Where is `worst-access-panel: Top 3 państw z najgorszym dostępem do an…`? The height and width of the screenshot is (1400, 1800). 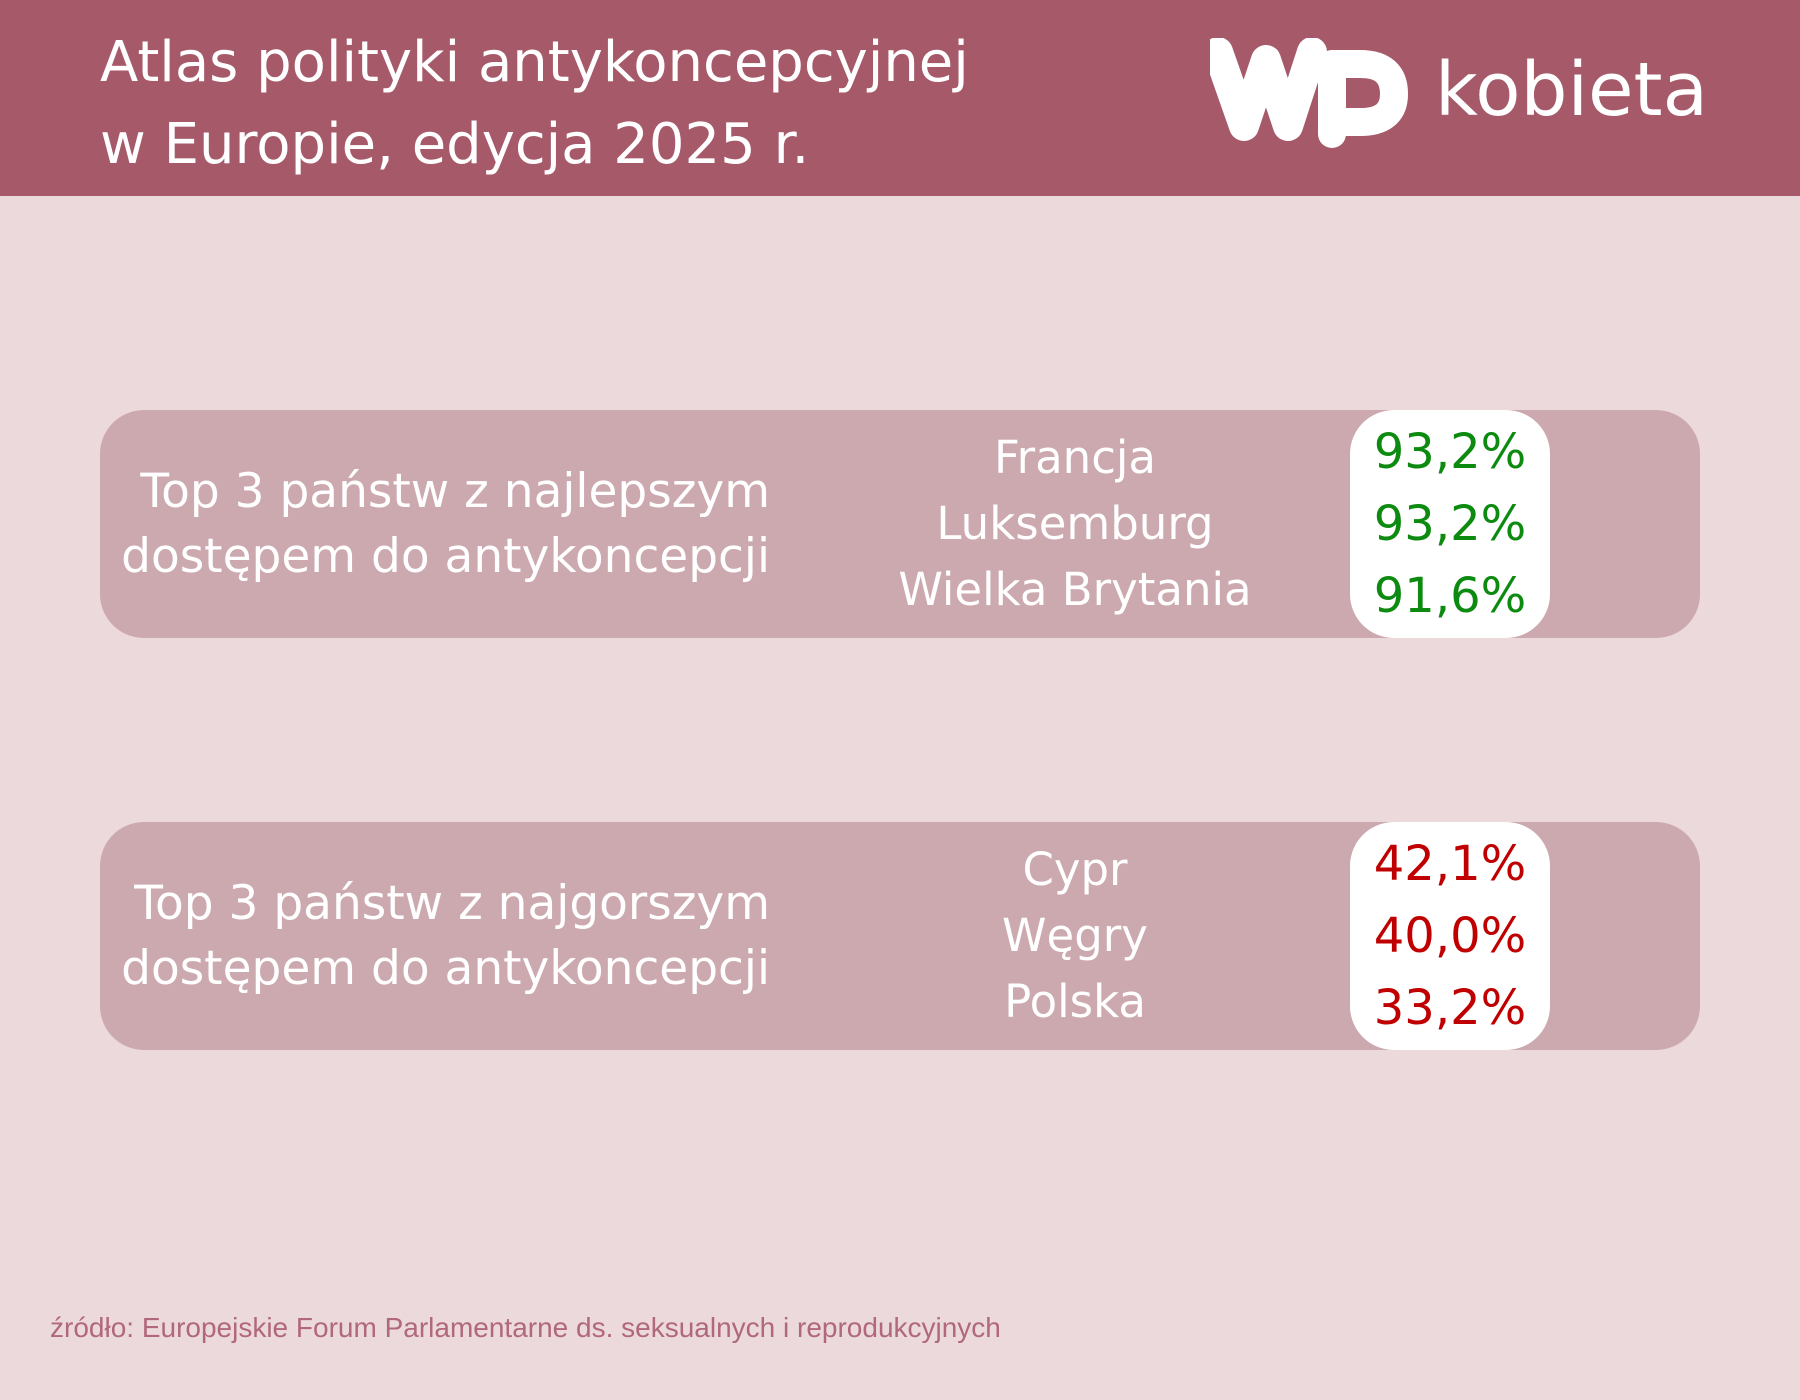
worst-access-panel: Top 3 państw z najgorszym dostępem do an… is located at coordinates (900, 936).